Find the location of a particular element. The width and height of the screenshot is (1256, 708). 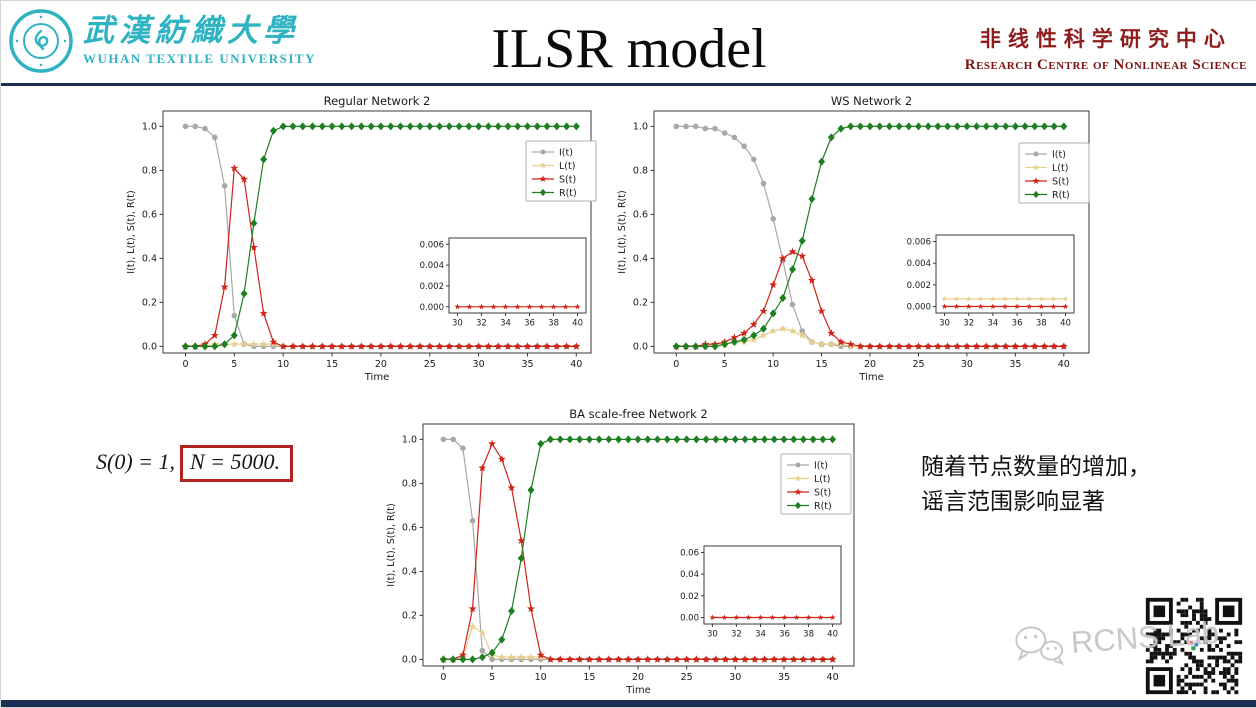

formula-prefix: S(0) = 1, is located at coordinates (135, 461).